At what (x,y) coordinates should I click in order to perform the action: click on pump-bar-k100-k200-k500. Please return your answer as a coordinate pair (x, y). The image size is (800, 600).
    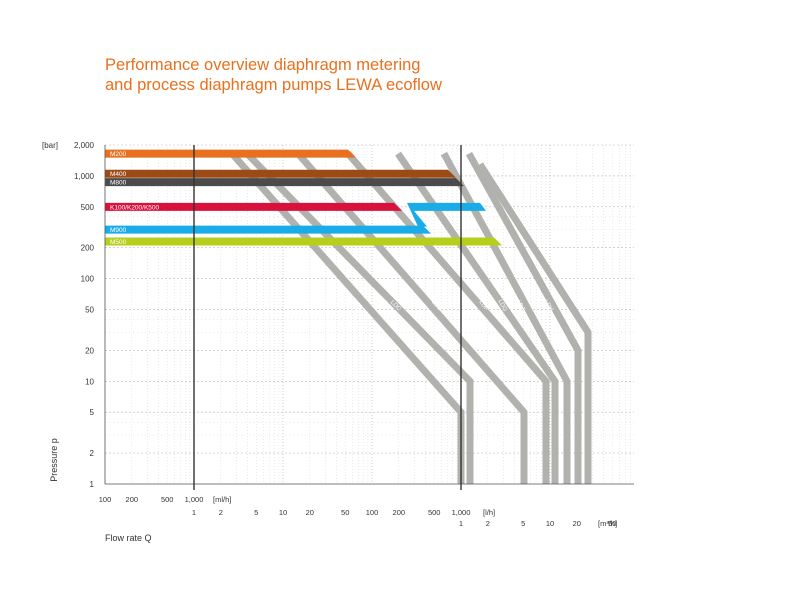
    Looking at the image, I should click on (253, 206).